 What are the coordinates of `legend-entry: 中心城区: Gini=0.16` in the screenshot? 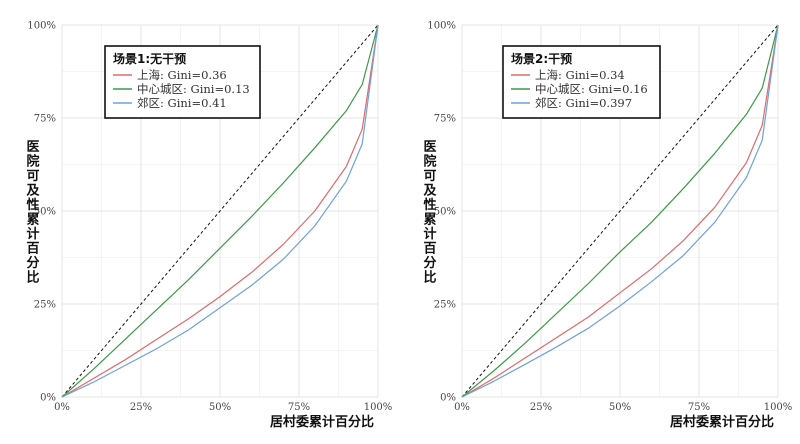 It's located at (591, 89).